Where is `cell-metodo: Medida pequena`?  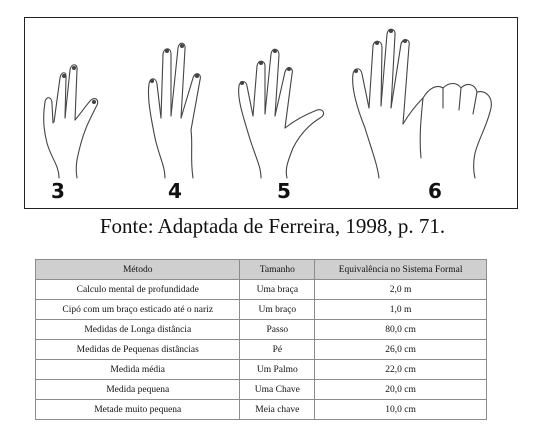
cell-metodo: Medida pequena is located at coordinates (137, 389).